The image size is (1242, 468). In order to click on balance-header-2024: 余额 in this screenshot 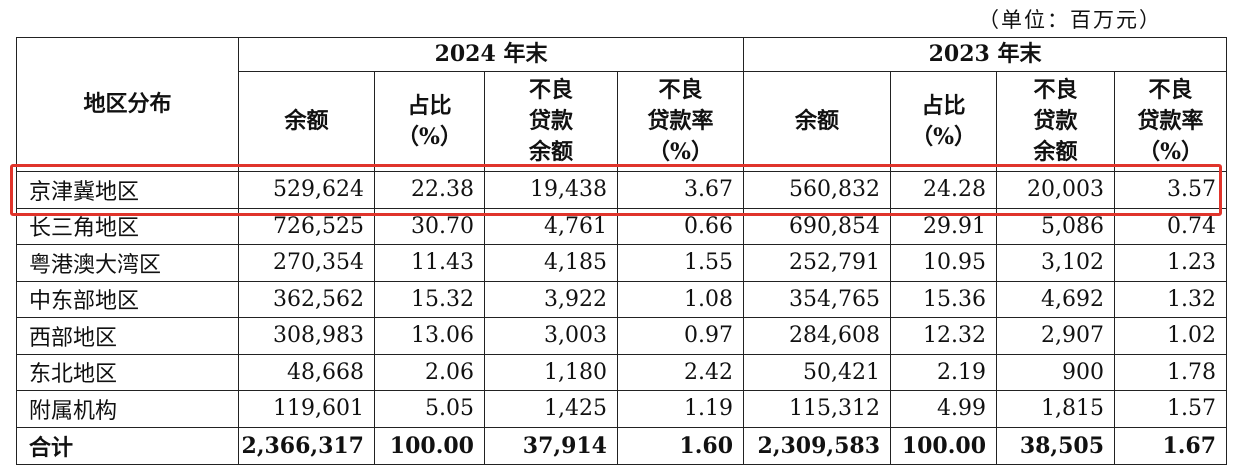, I will do `click(306, 121)`.